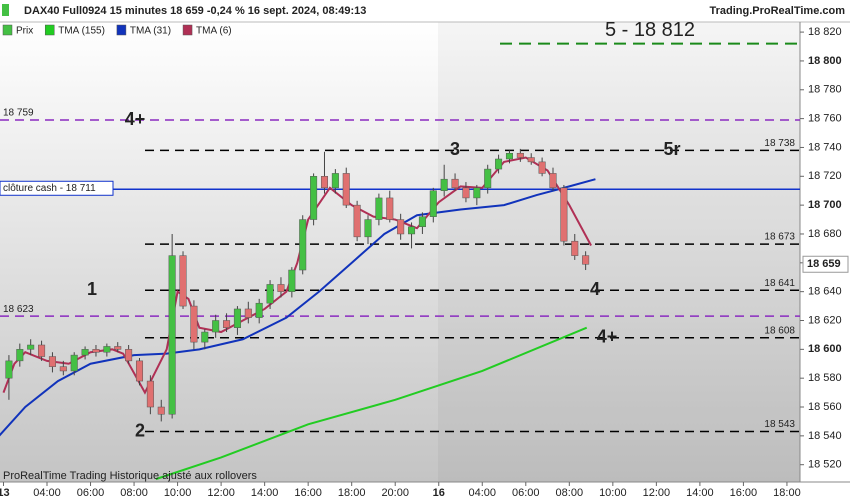 The height and width of the screenshot is (500, 850). I want to click on symbol-icon, so click(5, 10).